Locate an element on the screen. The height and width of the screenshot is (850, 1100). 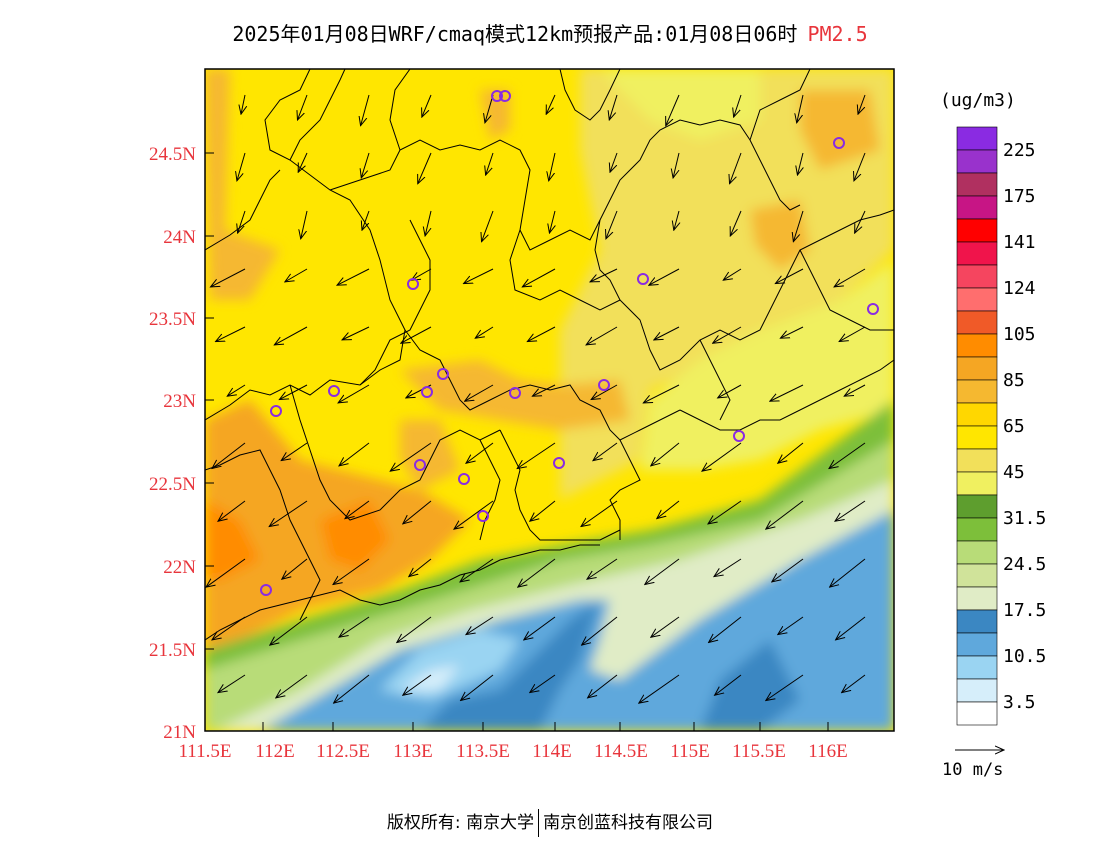
copyright-owner-label: 版权所有: is located at coordinates (423, 823).